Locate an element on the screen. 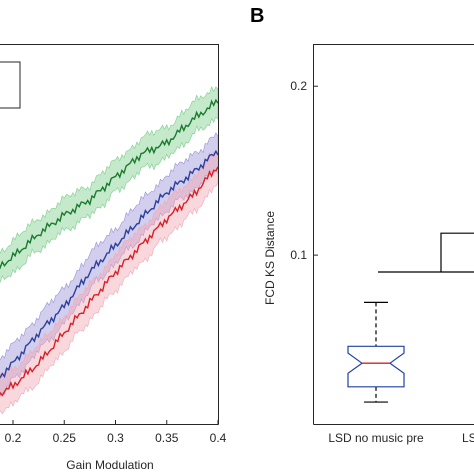 This screenshot has width=474, height=474. y-tick-label-b: 0.2 is located at coordinates (298, 86).